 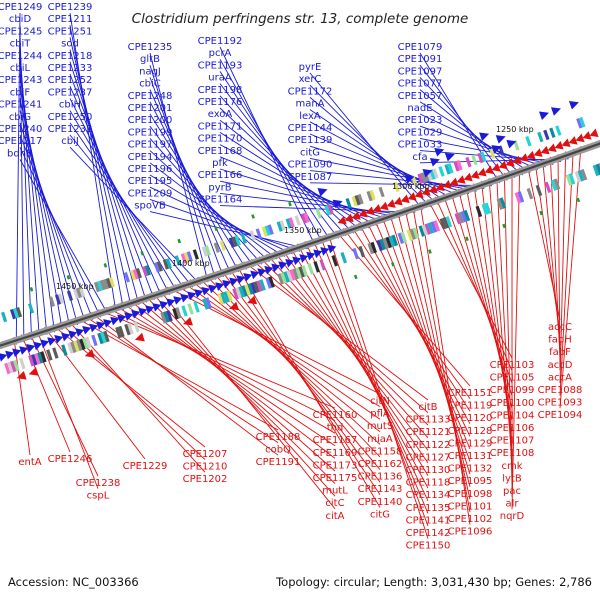 I want to click on gene-label: entA, so click(x=29, y=462).